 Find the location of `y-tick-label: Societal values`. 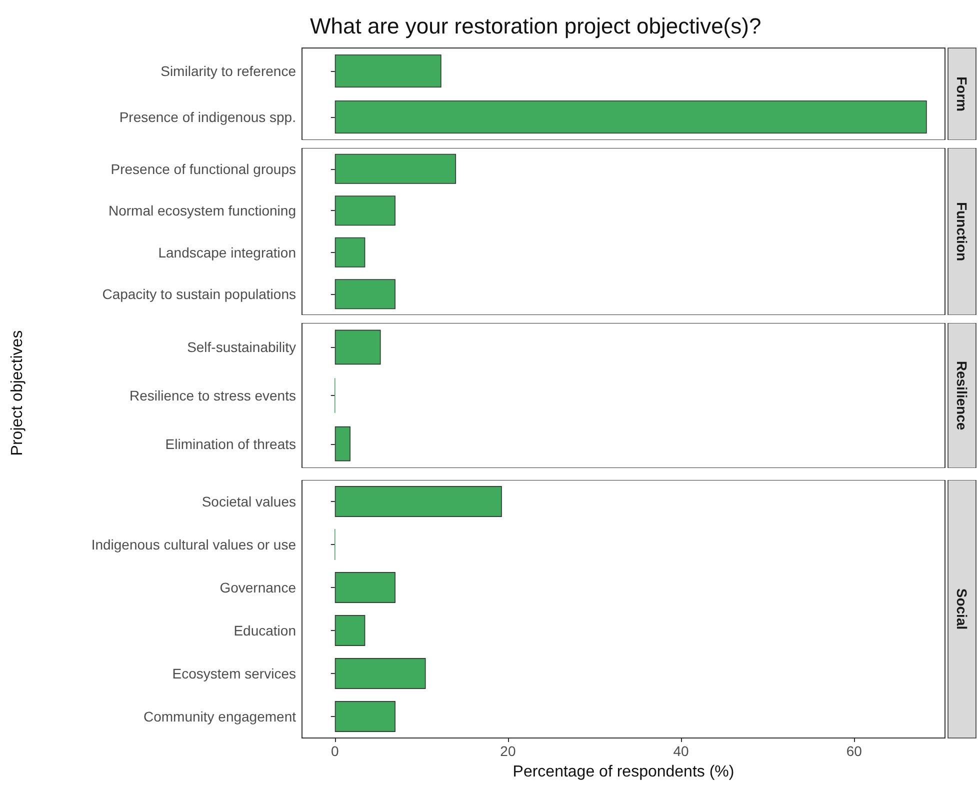

y-tick-label: Societal values is located at coordinates (249, 502).